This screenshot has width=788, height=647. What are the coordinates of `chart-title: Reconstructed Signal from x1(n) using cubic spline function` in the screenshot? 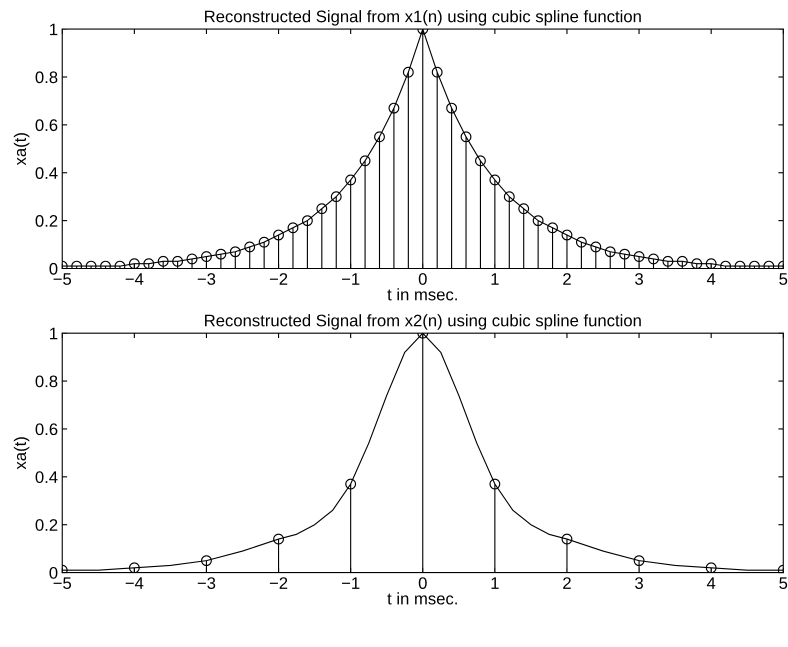 It's located at (423, 18).